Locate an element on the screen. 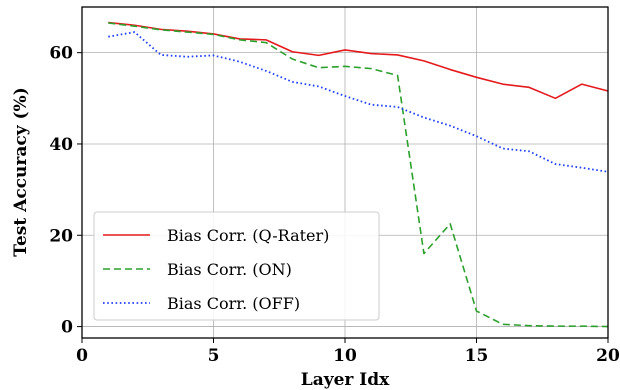 The image size is (620, 390). y-tick-label: 40 is located at coordinates (61, 145).